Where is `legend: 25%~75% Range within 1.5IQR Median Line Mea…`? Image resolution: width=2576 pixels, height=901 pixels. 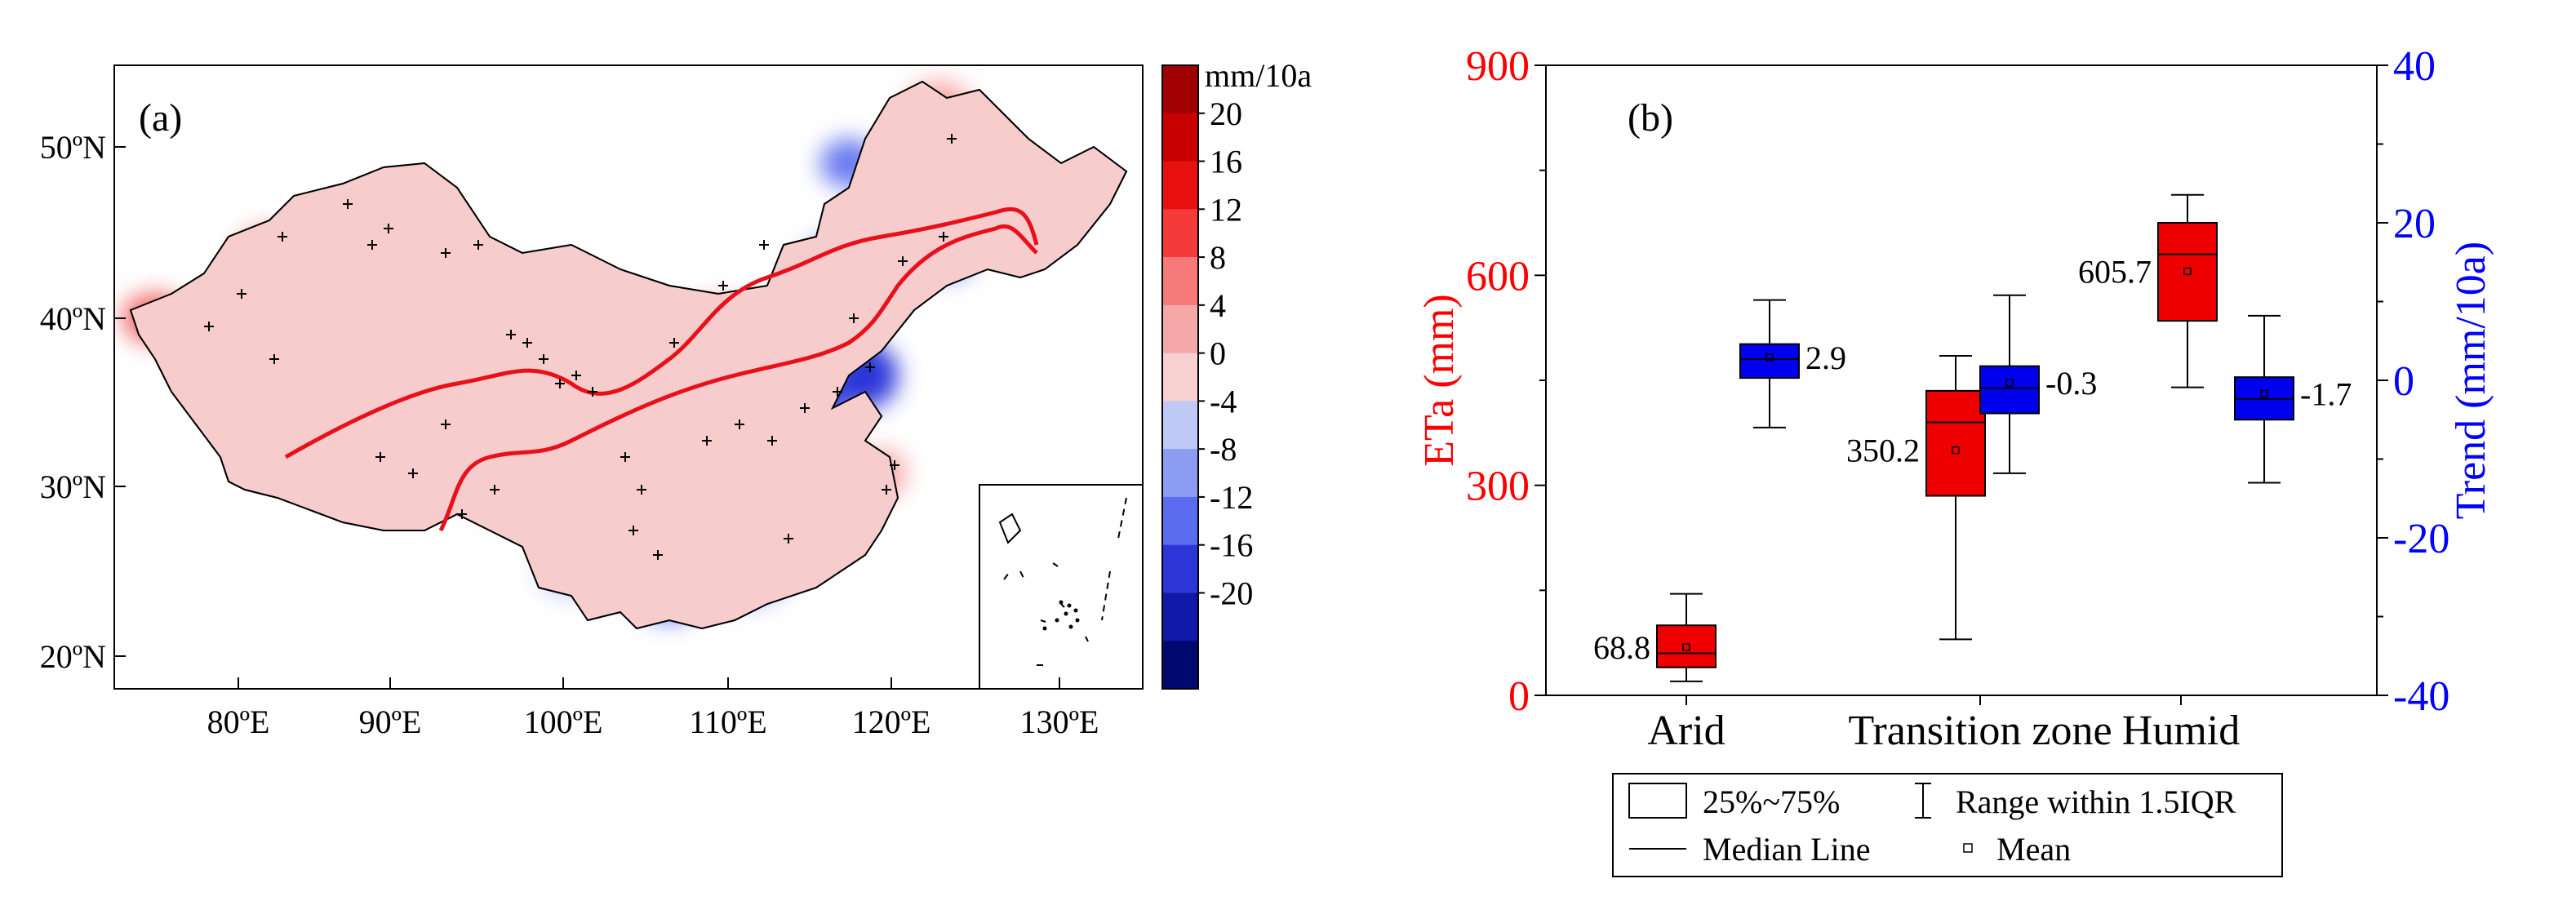 legend: 25%~75% Range within 1.5IQR Median Line Mea… is located at coordinates (1947, 825).